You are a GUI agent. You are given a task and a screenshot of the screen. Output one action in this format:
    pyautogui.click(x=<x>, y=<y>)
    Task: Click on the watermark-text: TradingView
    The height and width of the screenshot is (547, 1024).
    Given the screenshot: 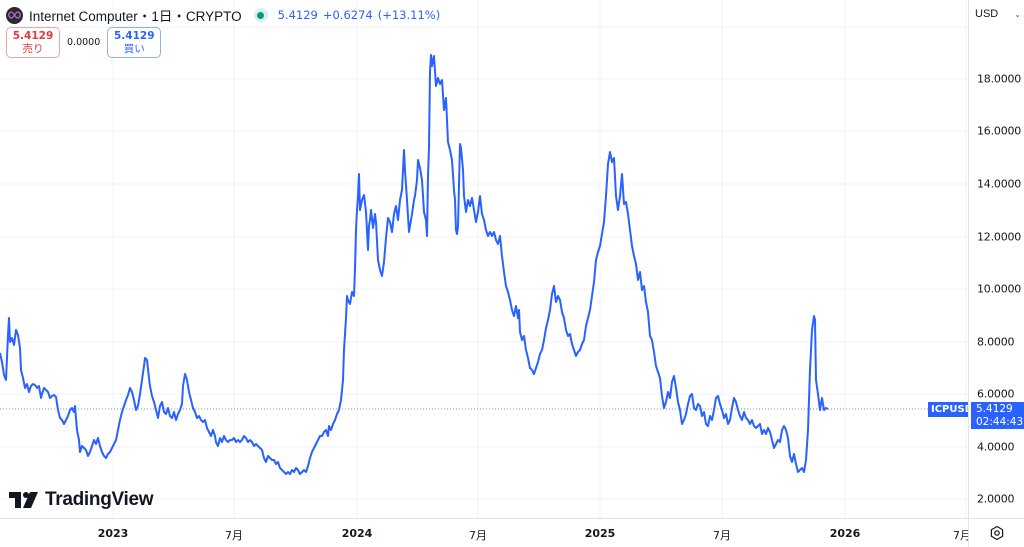 What is the action you would take?
    pyautogui.click(x=99, y=499)
    